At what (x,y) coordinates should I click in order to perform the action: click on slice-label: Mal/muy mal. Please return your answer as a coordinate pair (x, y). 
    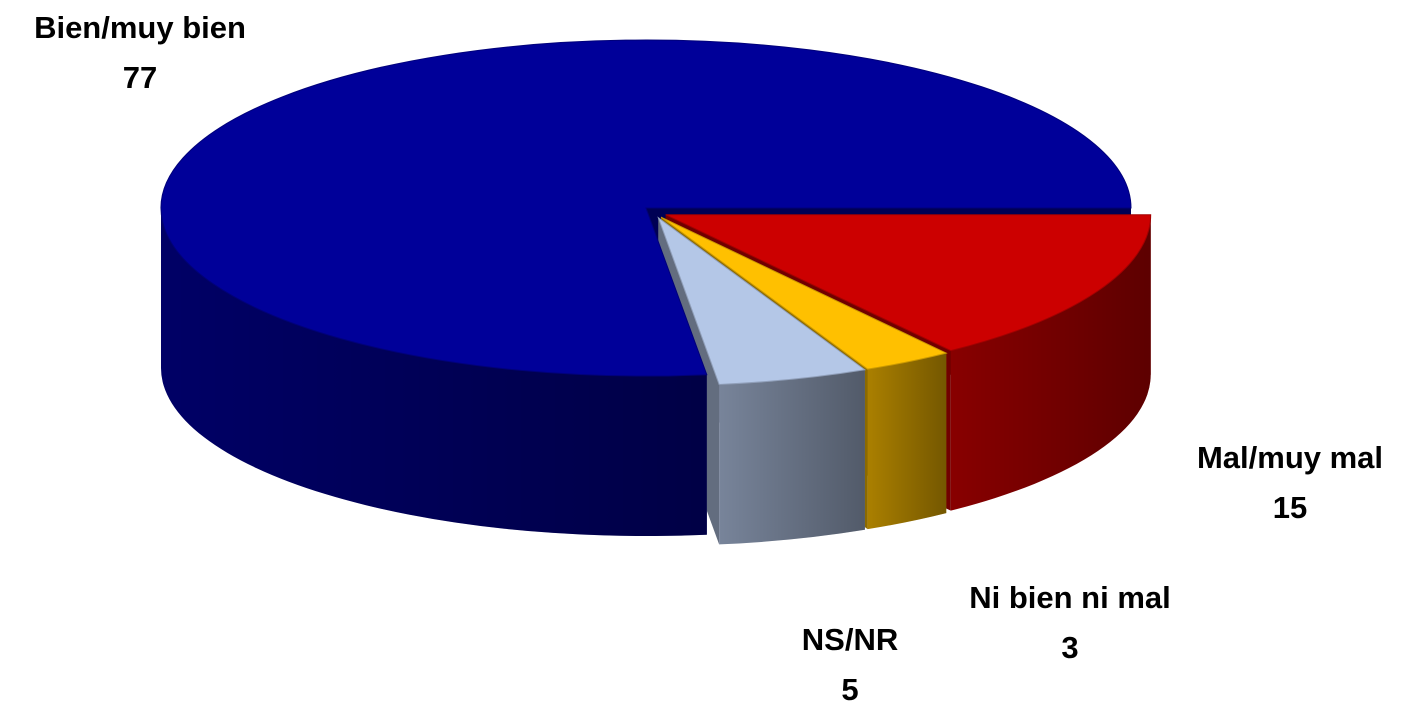
    Looking at the image, I should click on (1290, 457).